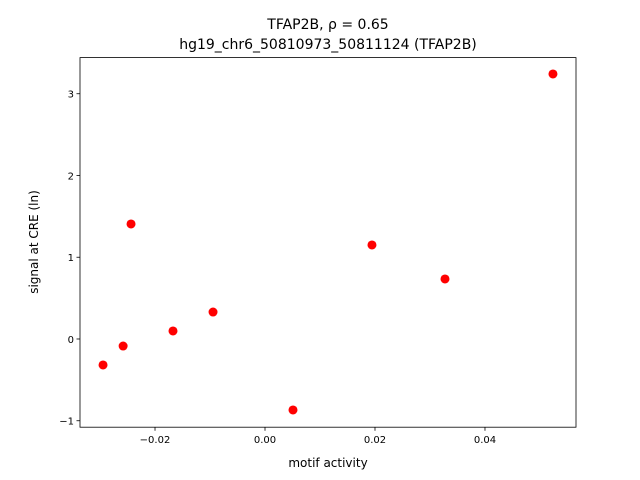 This screenshot has width=640, height=480. Describe the element at coordinates (155, 440) in the screenshot. I see `x-tick-label: −0.02` at that location.